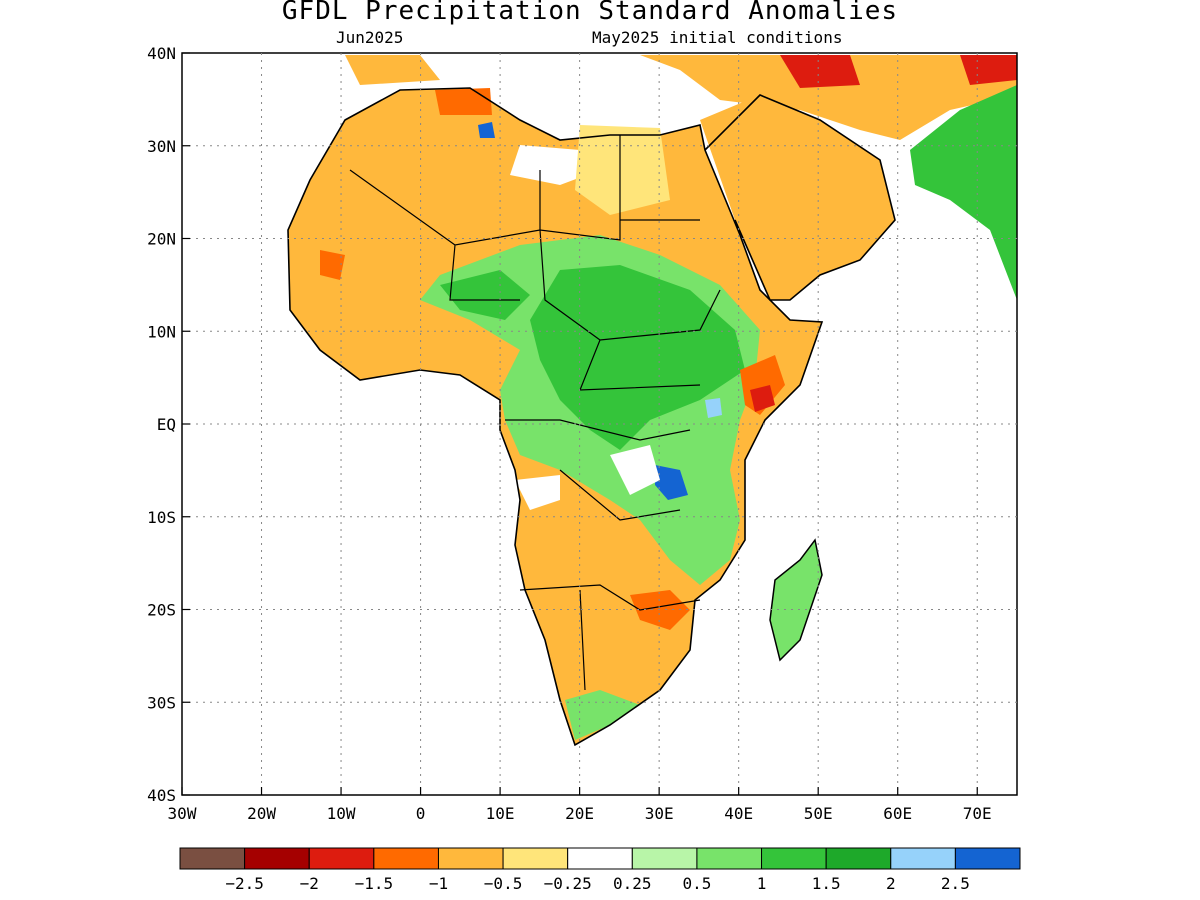 The image size is (1200, 900). What do you see at coordinates (659, 813) in the screenshot?
I see `lon-label: 30E` at bounding box center [659, 813].